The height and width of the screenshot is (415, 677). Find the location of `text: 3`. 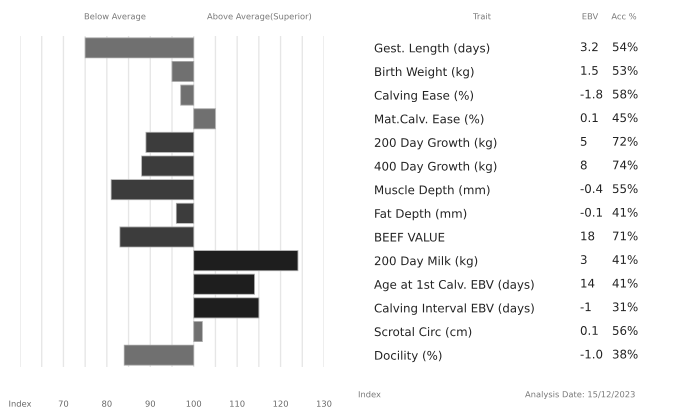

text: 3 is located at coordinates (583, 259).